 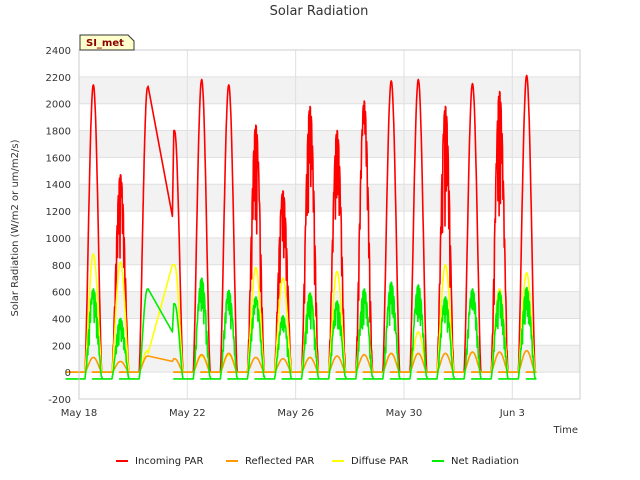 I want to click on legend-label-diffuse: Diffuse PAR, so click(x=379, y=461).